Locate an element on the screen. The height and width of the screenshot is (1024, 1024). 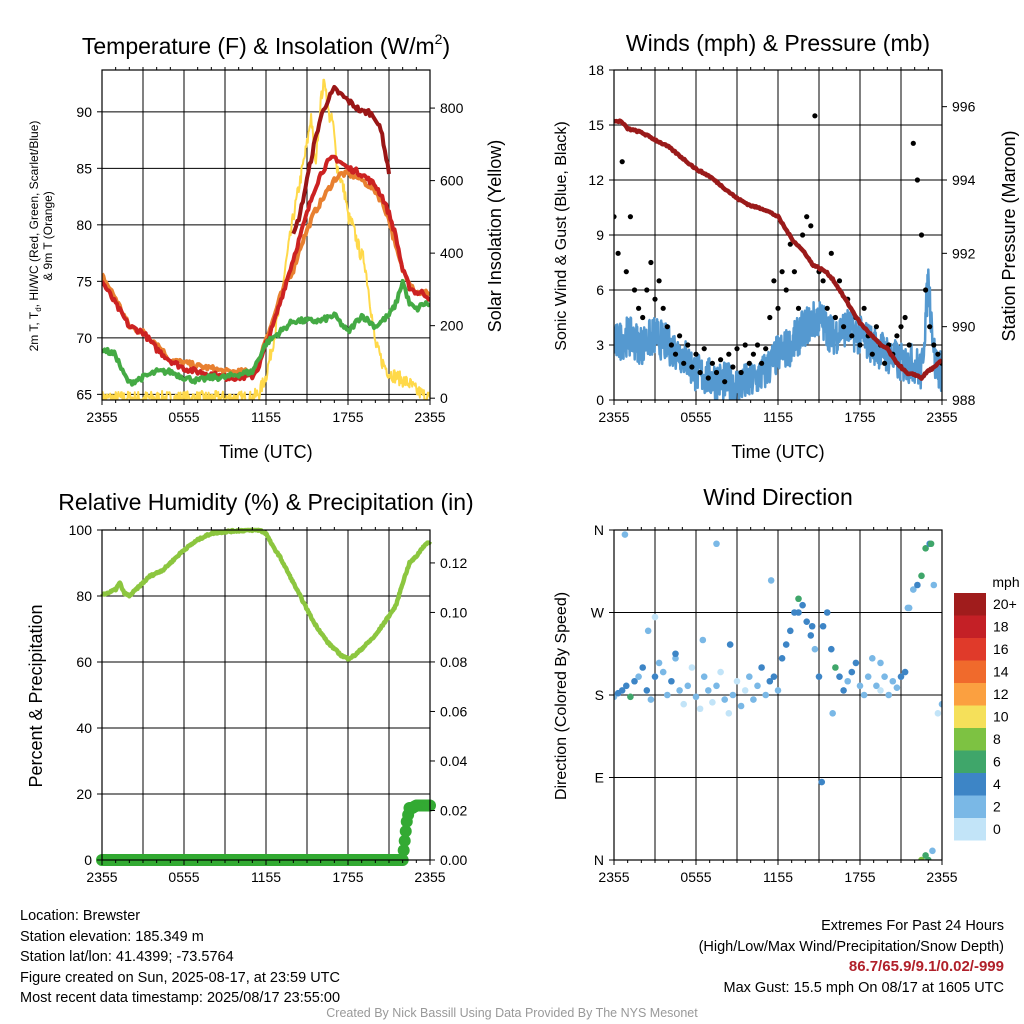
y-tick-label: 0 is located at coordinates (88, 860).